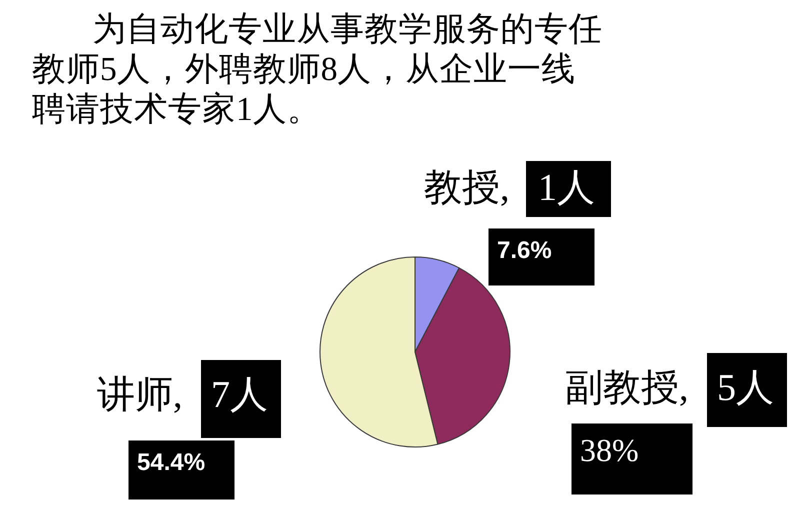 The image size is (800, 518). What do you see at coordinates (609, 450) in the screenshot?
I see `text: 38%` at bounding box center [609, 450].